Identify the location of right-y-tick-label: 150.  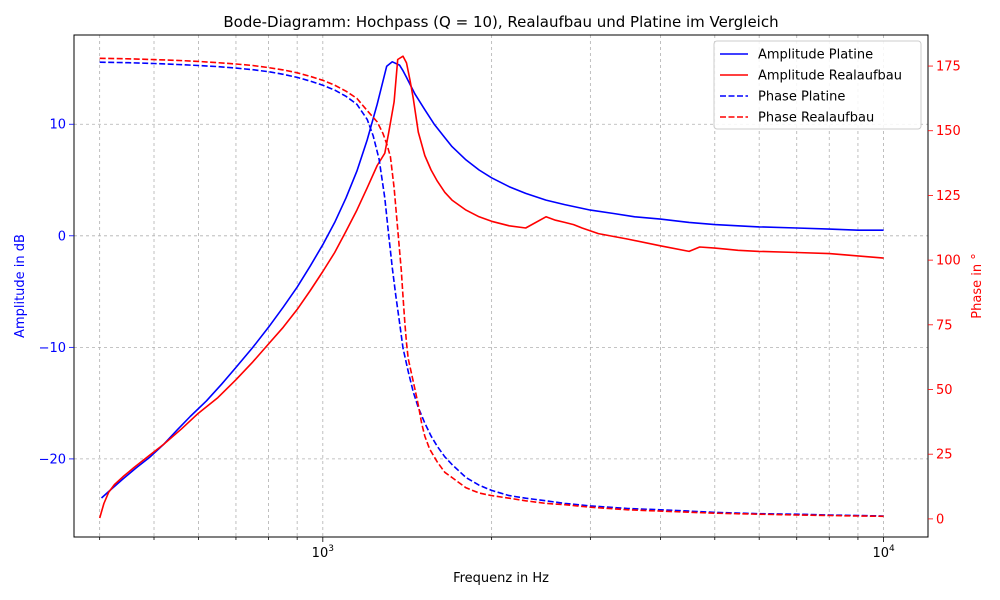
(948, 131).